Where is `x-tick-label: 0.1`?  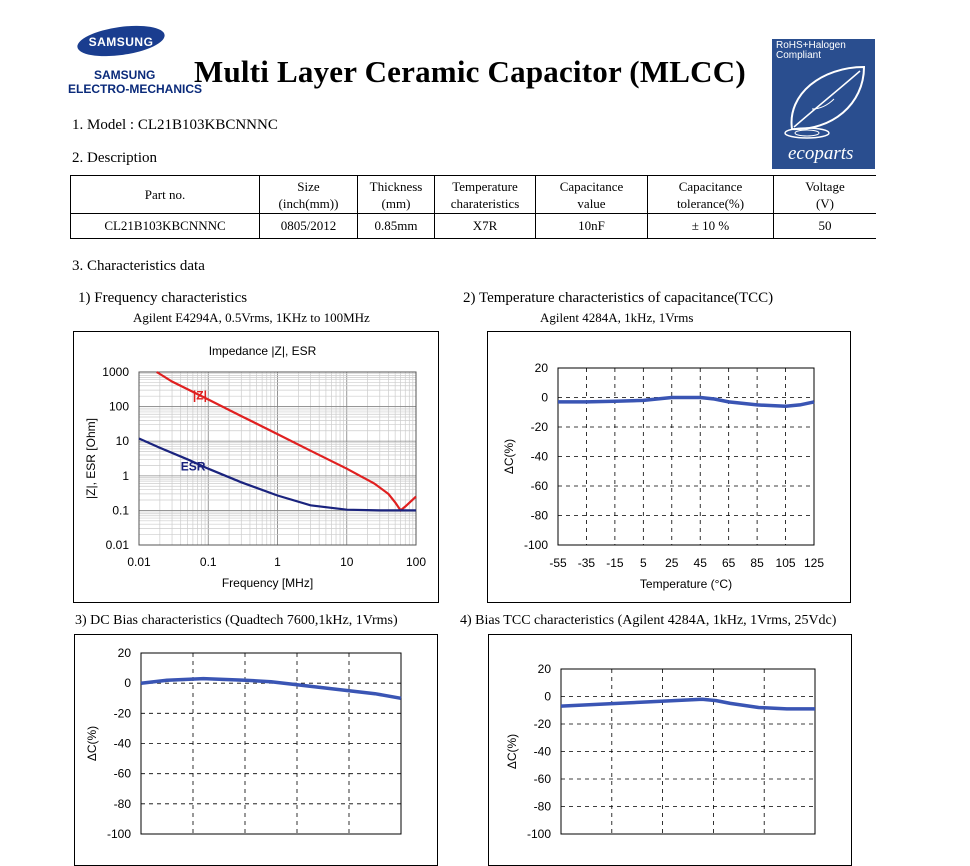 x-tick-label: 0.1 is located at coordinates (208, 562).